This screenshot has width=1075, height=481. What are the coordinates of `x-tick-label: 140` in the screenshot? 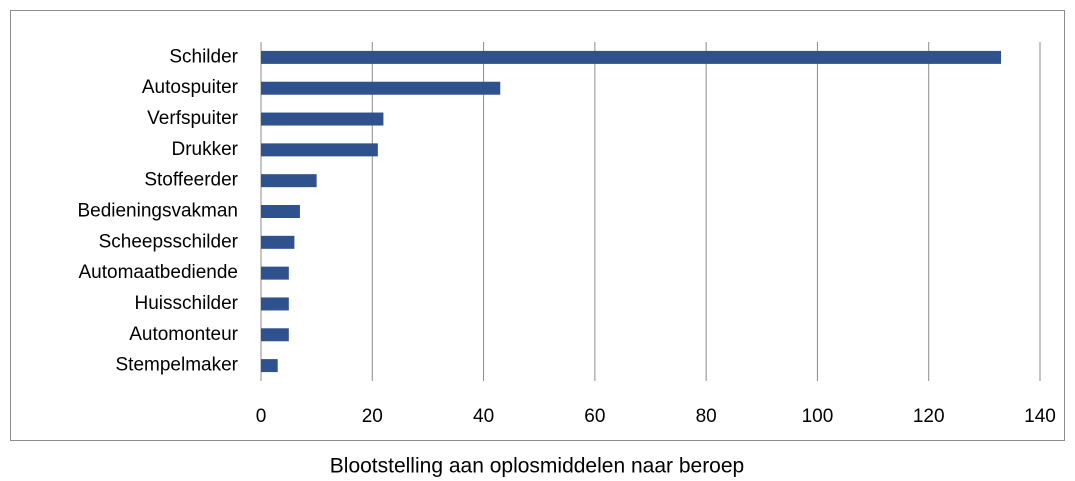 It's located at (1040, 416).